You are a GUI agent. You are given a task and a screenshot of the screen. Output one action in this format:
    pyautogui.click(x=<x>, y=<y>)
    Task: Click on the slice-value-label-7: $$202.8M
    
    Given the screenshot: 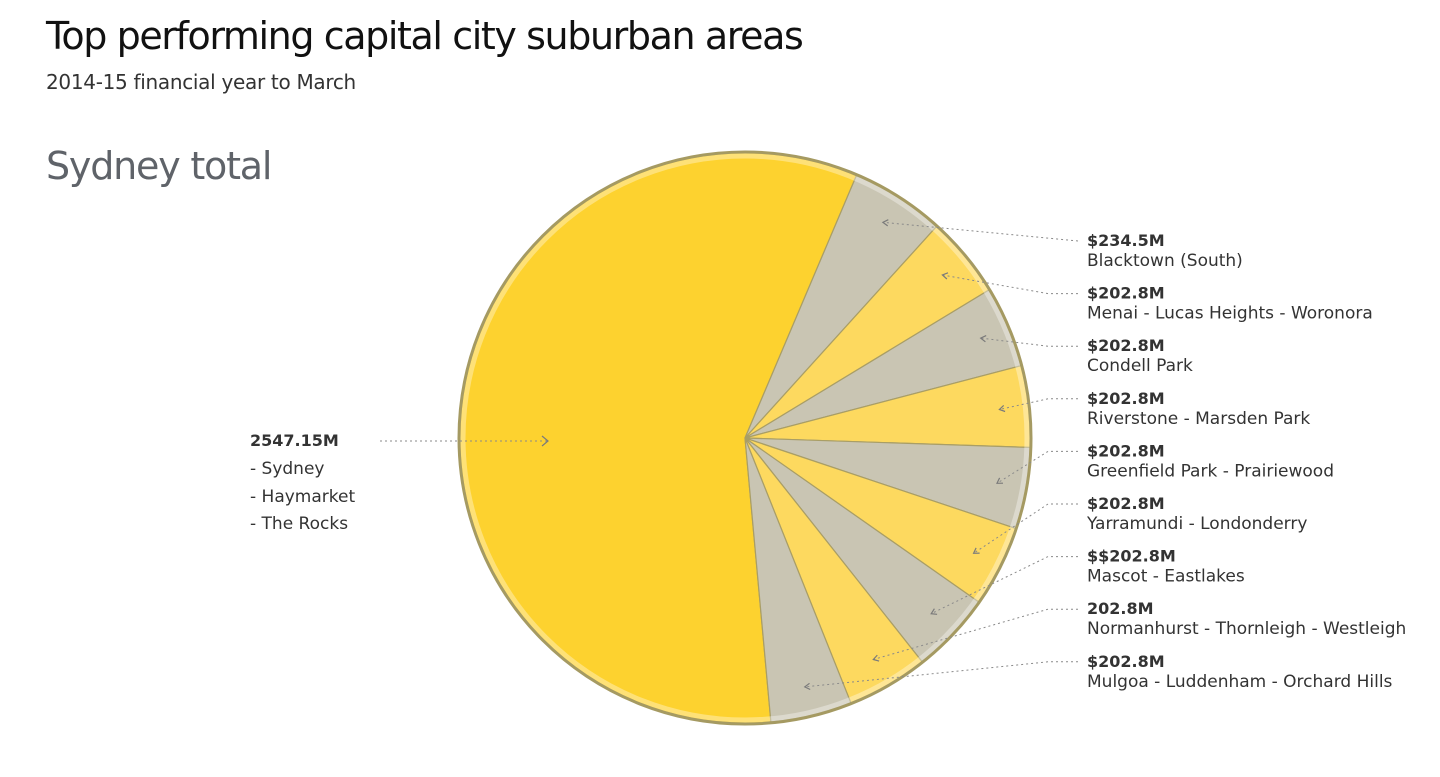 What is the action you would take?
    pyautogui.click(x=1131, y=556)
    